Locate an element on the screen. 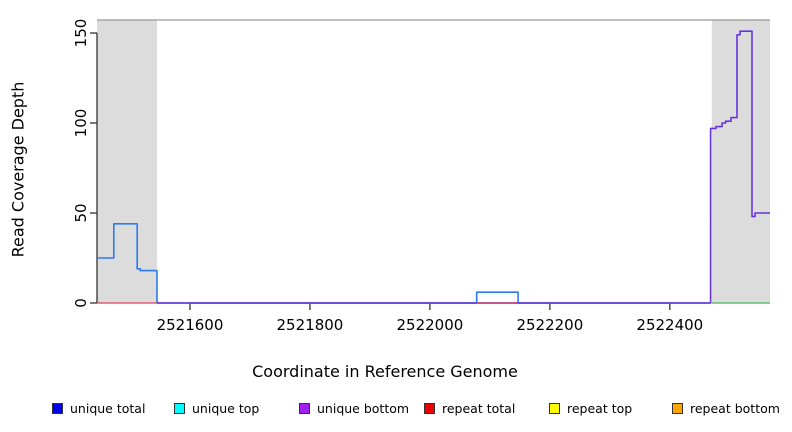 The image size is (792, 432). legend-label-unique-bottom: unique bottom is located at coordinates (363, 408).